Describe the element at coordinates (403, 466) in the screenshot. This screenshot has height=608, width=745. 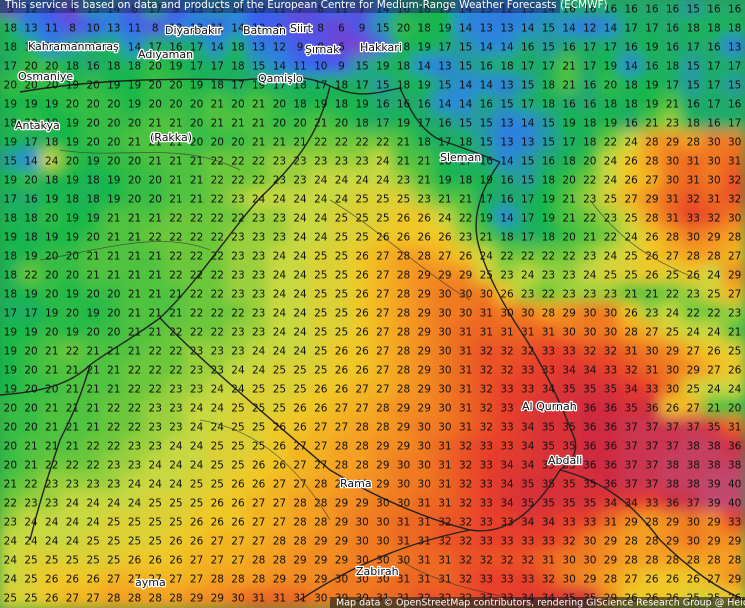
I see `temperature-value: 30` at that location.